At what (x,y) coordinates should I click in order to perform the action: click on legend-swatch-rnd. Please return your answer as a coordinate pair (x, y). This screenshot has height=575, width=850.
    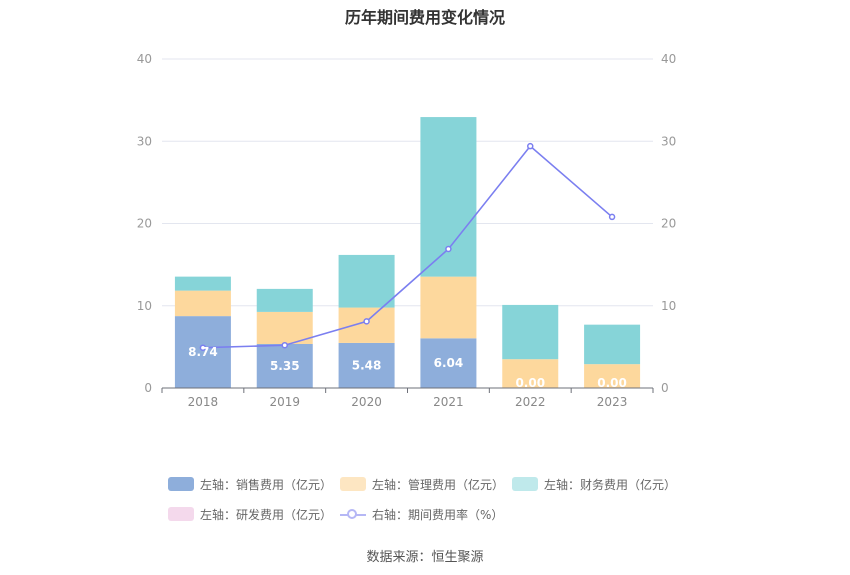
    Looking at the image, I should click on (181, 514).